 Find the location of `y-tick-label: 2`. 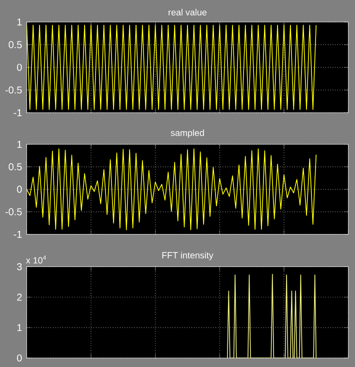

y-tick-label: 2 is located at coordinates (19, 297).